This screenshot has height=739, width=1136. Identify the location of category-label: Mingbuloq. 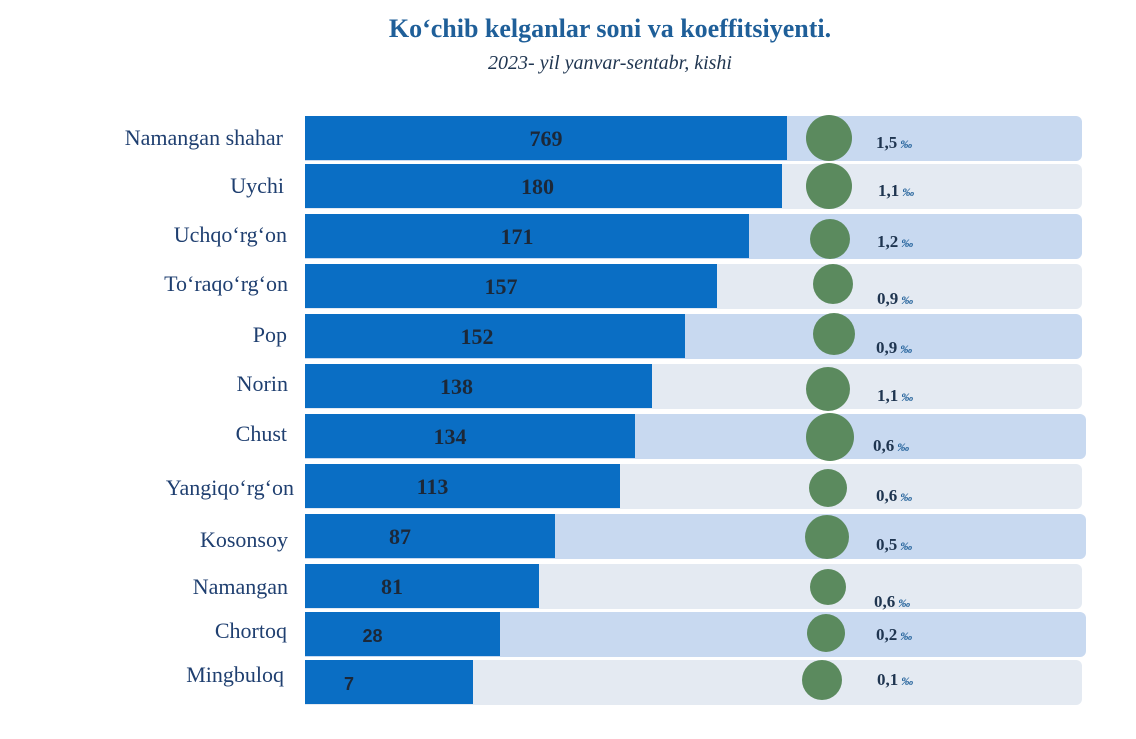
(235, 674).